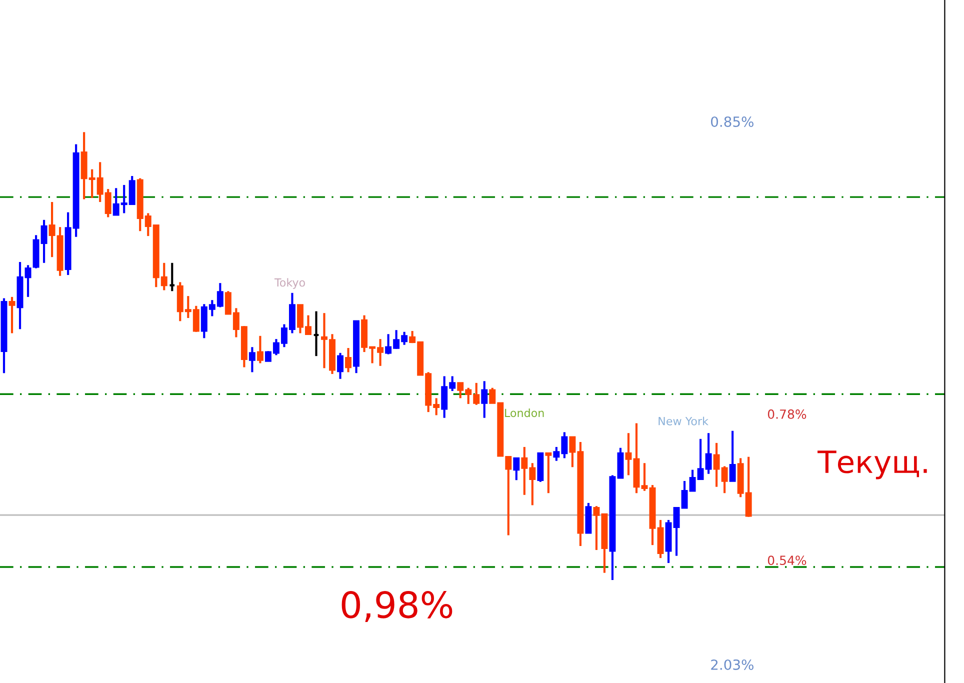 The image size is (964, 683). Describe the element at coordinates (787, 414) in the screenshot. I see `text: 0.78%` at that location.